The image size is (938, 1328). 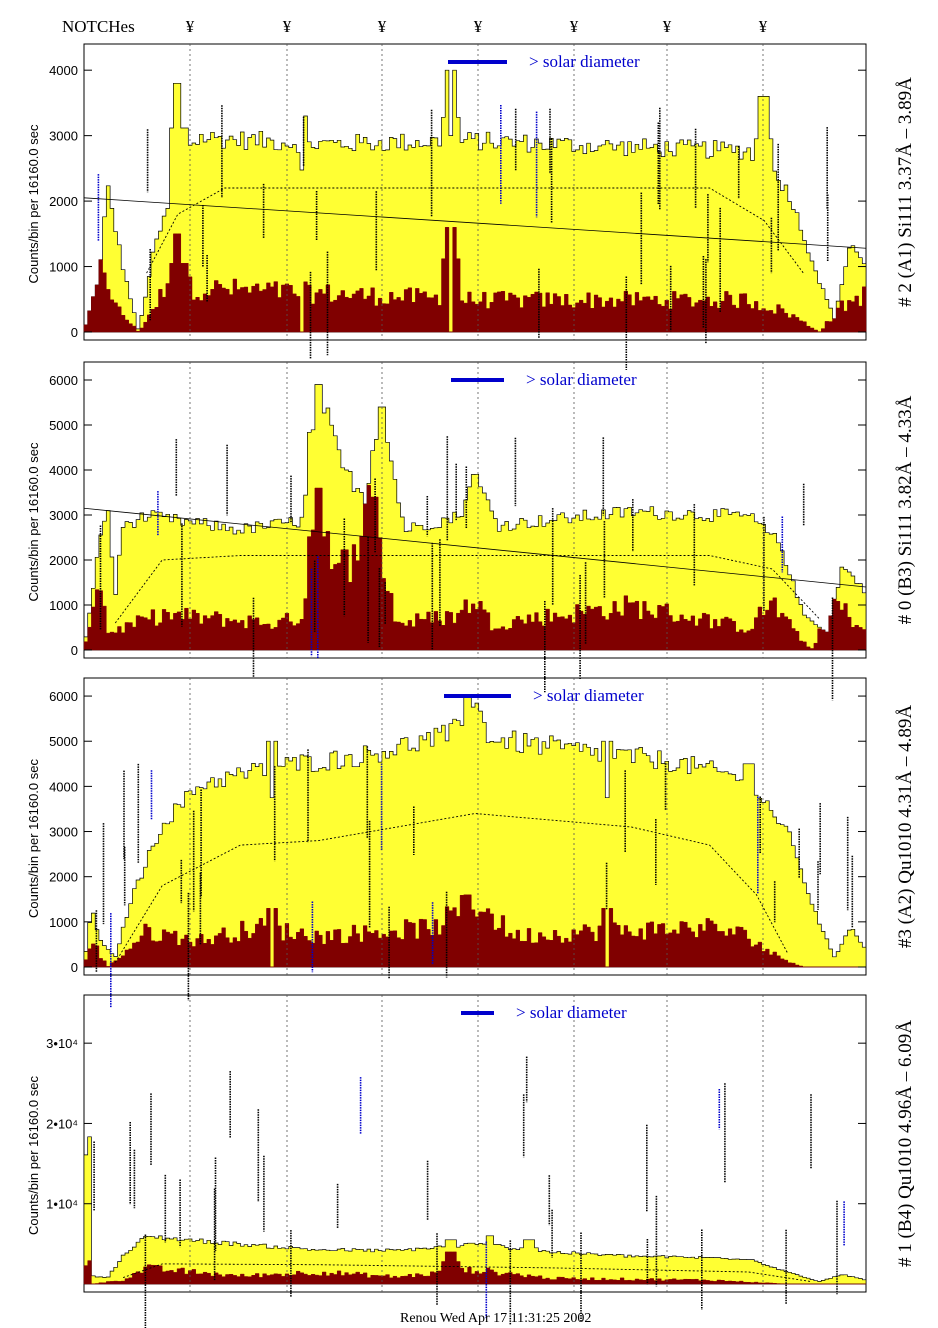 I want to click on notch-marker-4: ¥, so click(x=478, y=26).